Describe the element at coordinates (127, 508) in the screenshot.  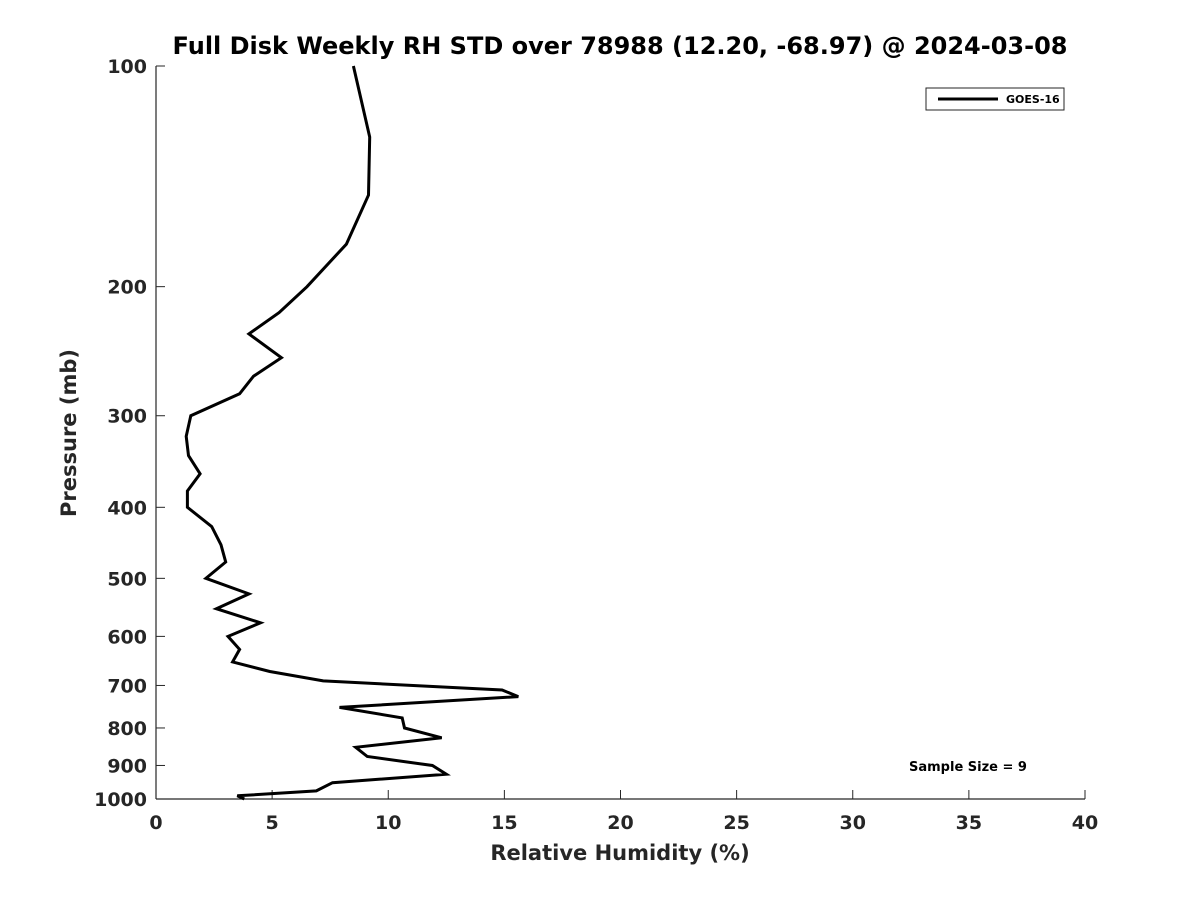
I see `y-tick-label: 400` at that location.